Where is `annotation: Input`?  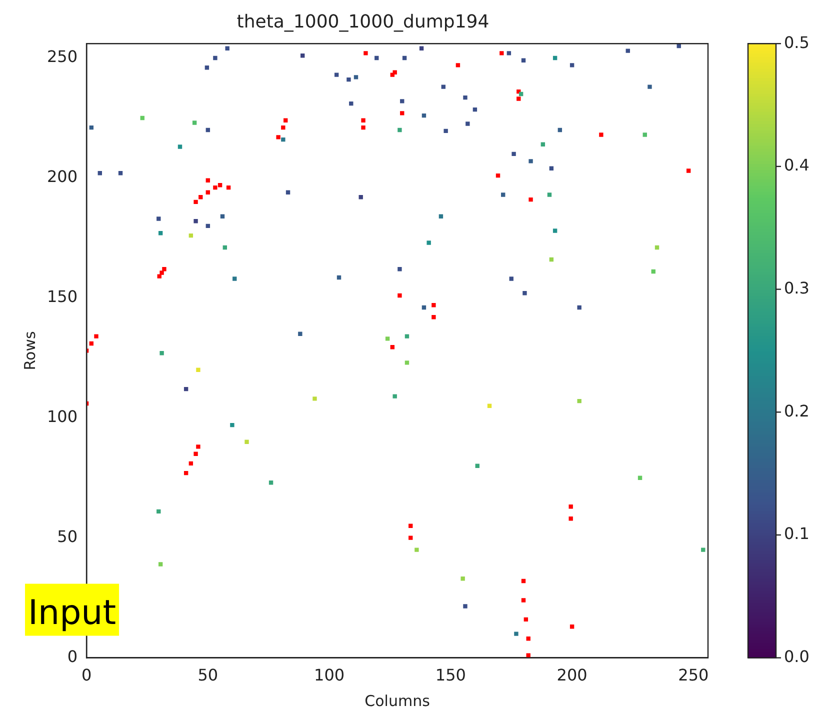 annotation: Input is located at coordinates (72, 612).